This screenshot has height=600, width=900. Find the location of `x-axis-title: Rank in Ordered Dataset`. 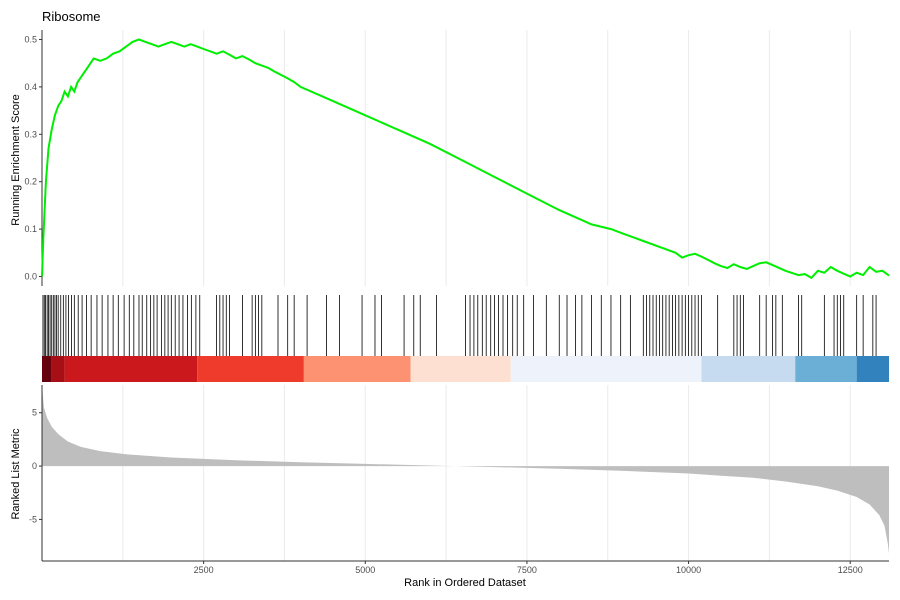

x-axis-title: Rank in Ordered Dataset is located at coordinates (465, 583).